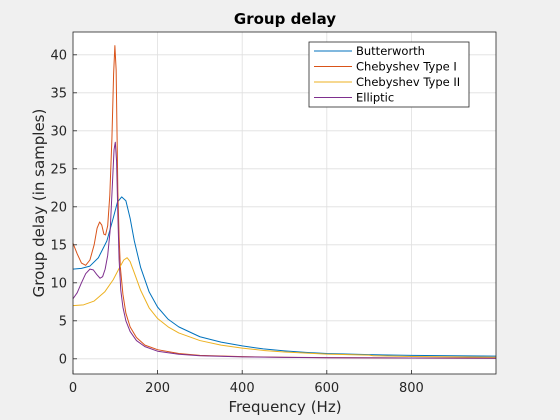  What do you see at coordinates (39, 203) in the screenshot?
I see `y-axis-label: Group delay (in samples)` at bounding box center [39, 203].